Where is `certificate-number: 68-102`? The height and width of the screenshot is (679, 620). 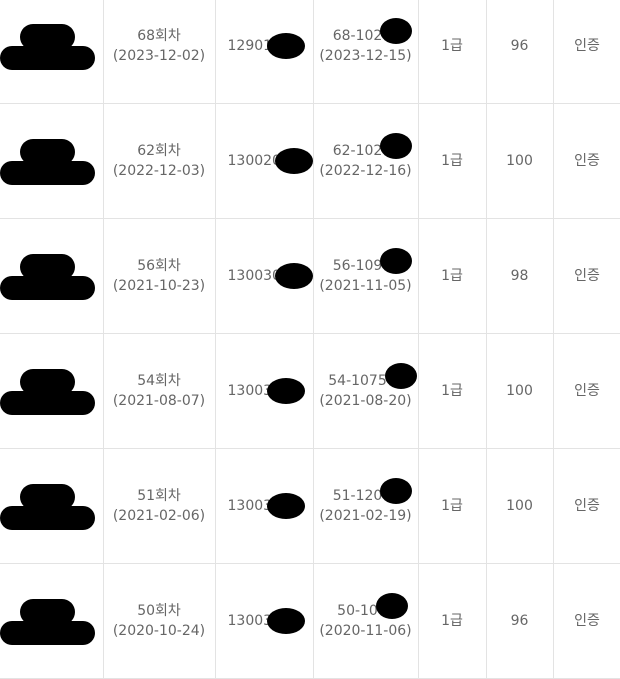 certificate-number: 68-102 is located at coordinates (357, 36).